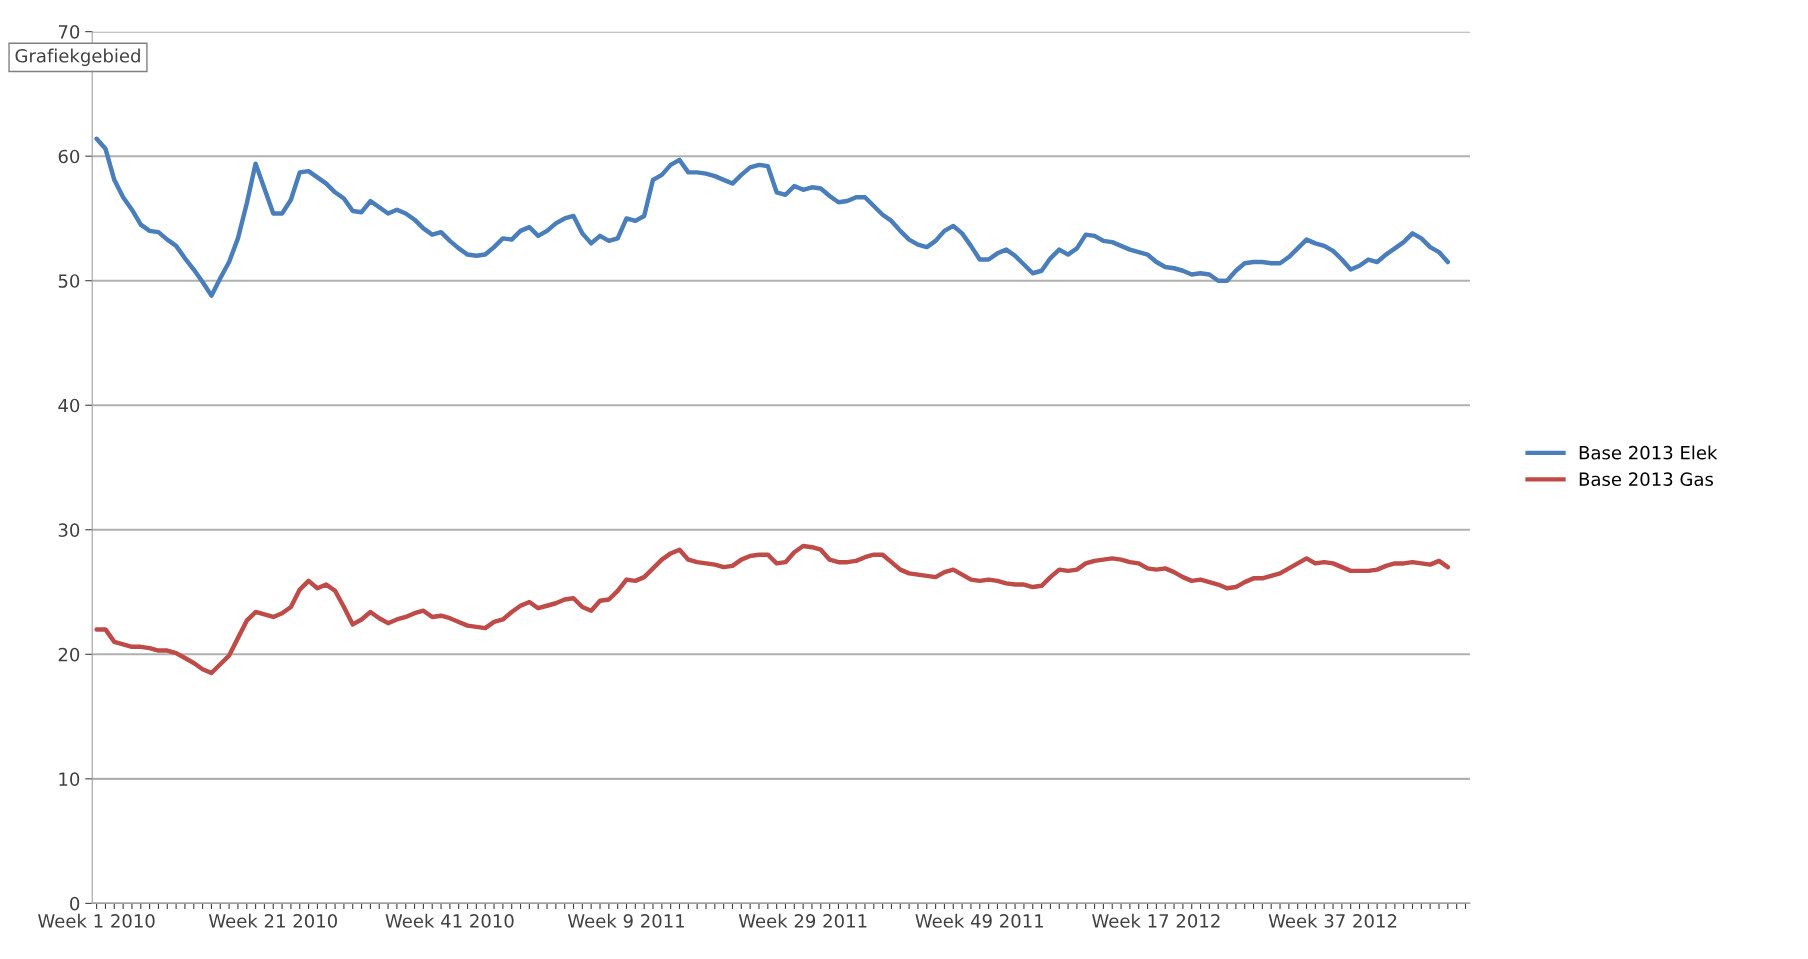 The image size is (1808, 959). I want to click on x-tick-label: Week 41 2010, so click(449, 920).